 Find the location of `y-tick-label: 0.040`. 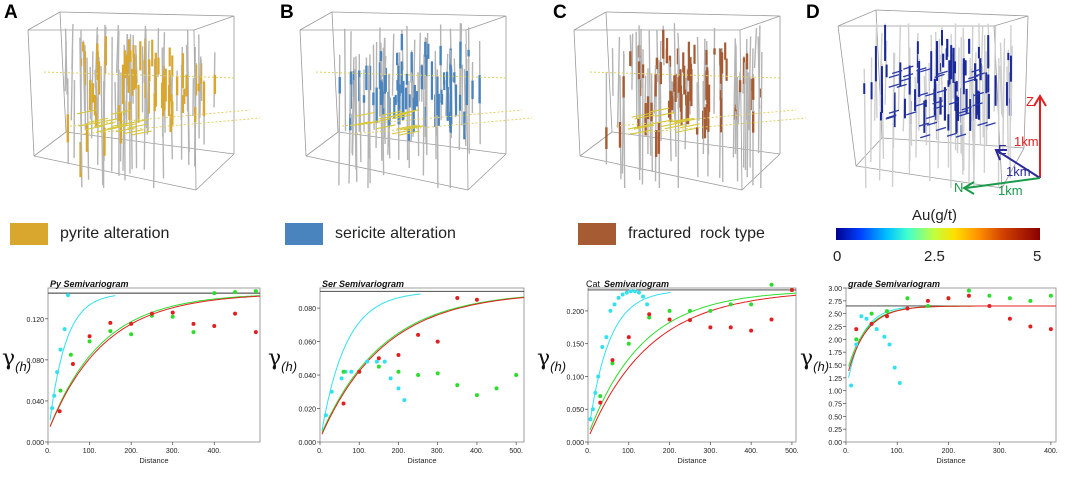

y-tick-label: 0.040 is located at coordinates (307, 376).